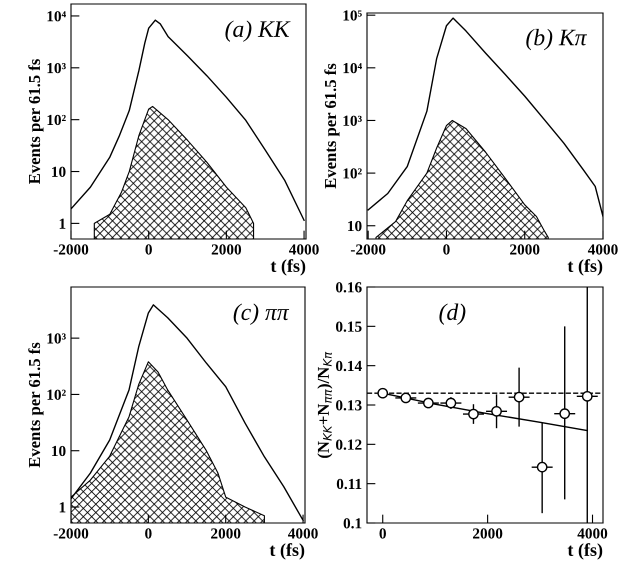 The image size is (621, 564). What do you see at coordinates (557, 39) in the screenshot?
I see `text: (b) Kπ` at bounding box center [557, 39].